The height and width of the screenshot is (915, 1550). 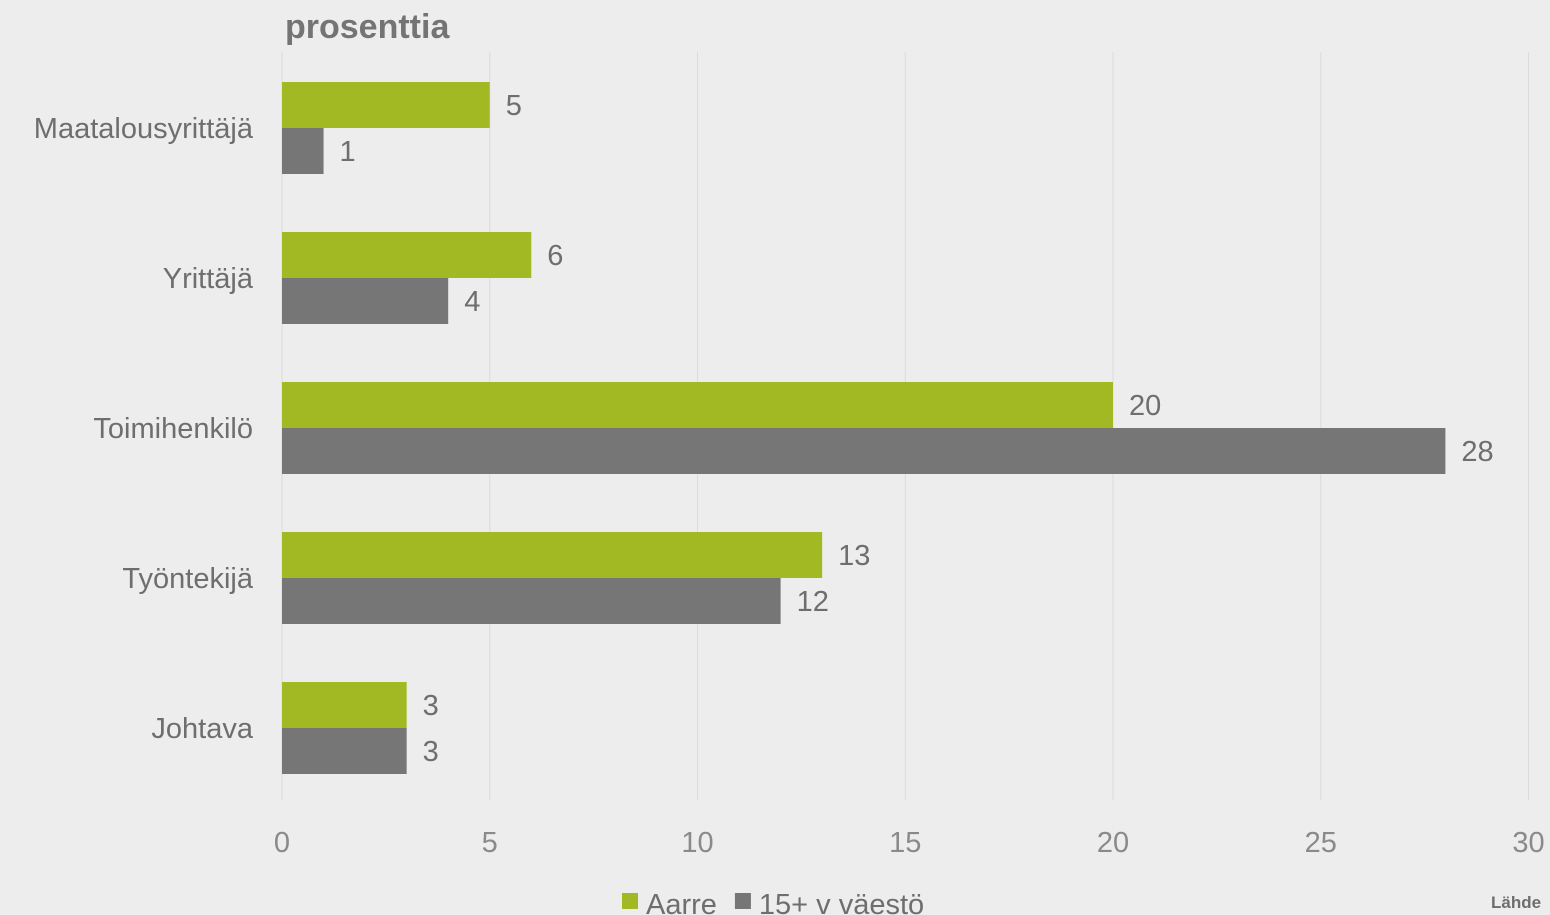 What do you see at coordinates (813, 602) in the screenshot?
I see `data-label: 12` at bounding box center [813, 602].